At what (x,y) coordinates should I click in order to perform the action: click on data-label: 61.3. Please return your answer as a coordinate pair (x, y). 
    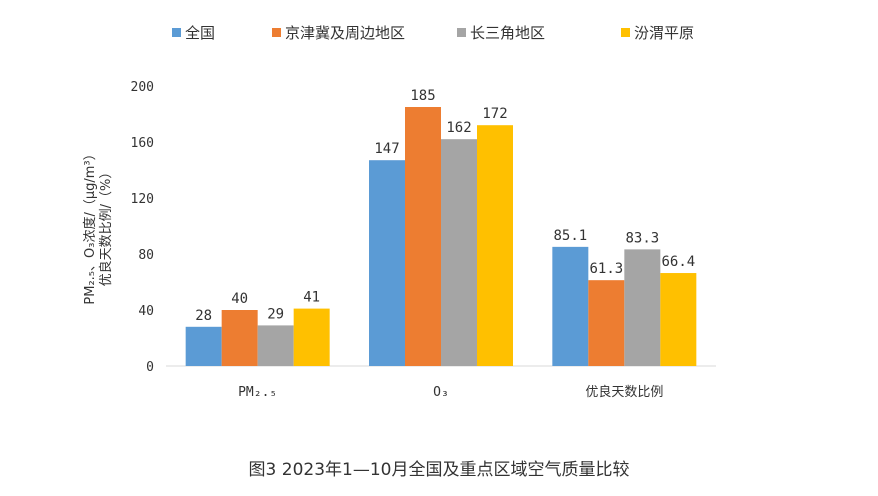
    Looking at the image, I should click on (606, 269).